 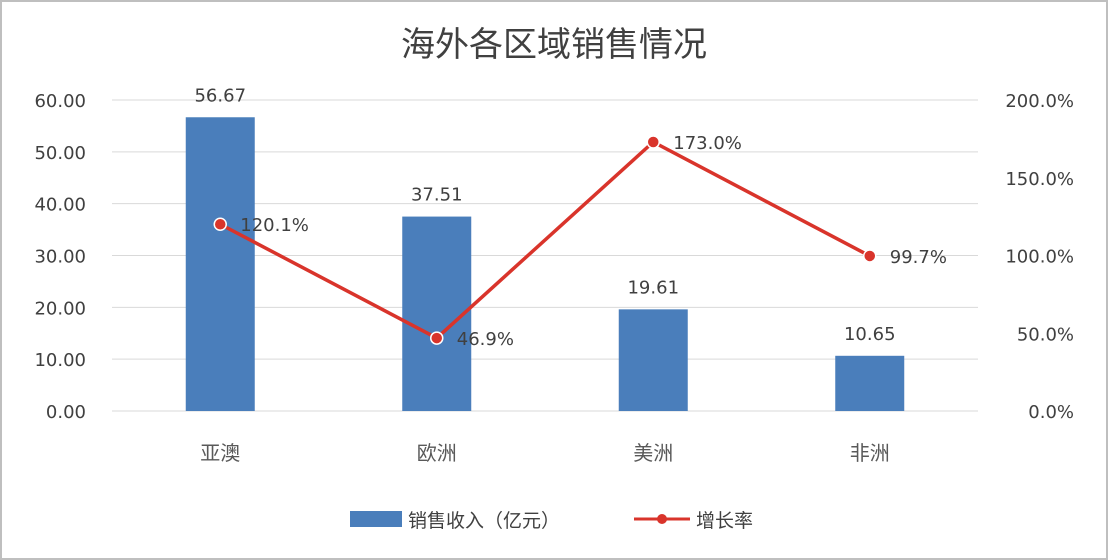 I want to click on left-tick-label: 0.00, so click(x=66, y=412).